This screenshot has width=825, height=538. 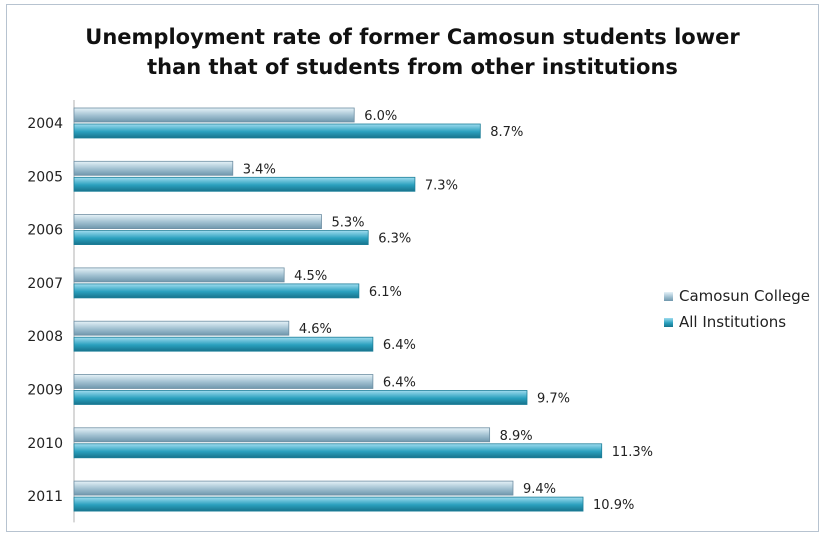 What do you see at coordinates (315, 329) in the screenshot?
I see `data-label: 4.6%` at bounding box center [315, 329].